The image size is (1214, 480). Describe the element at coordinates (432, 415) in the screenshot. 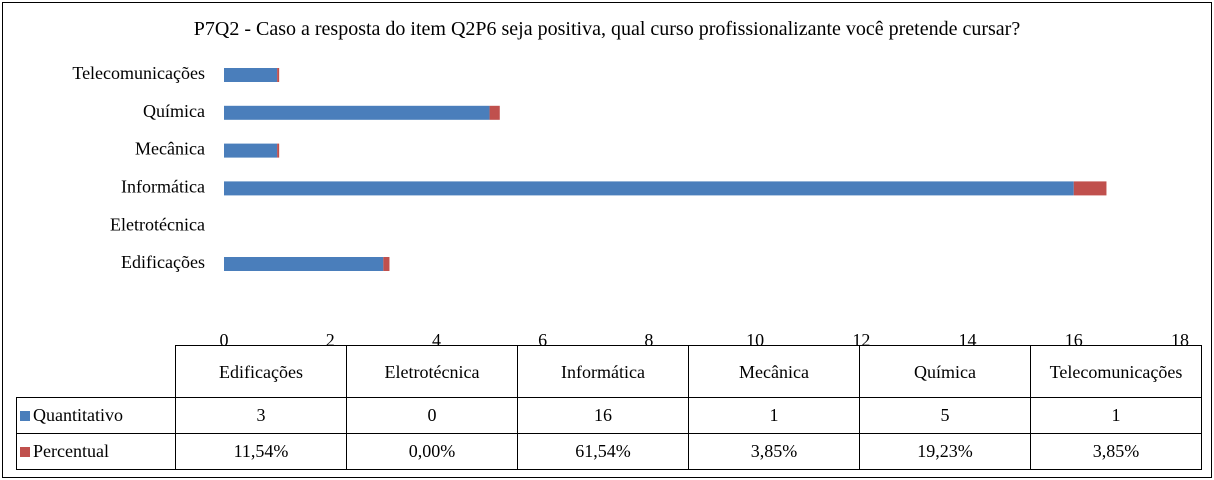

I see `table-cell: 0` at that location.